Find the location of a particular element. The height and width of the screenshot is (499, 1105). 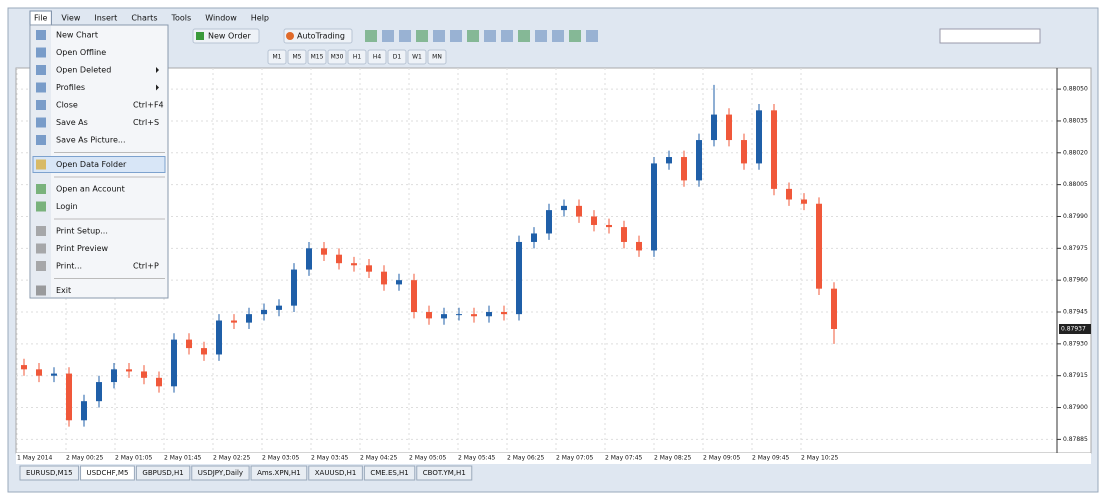

search-box is located at coordinates (990, 36).